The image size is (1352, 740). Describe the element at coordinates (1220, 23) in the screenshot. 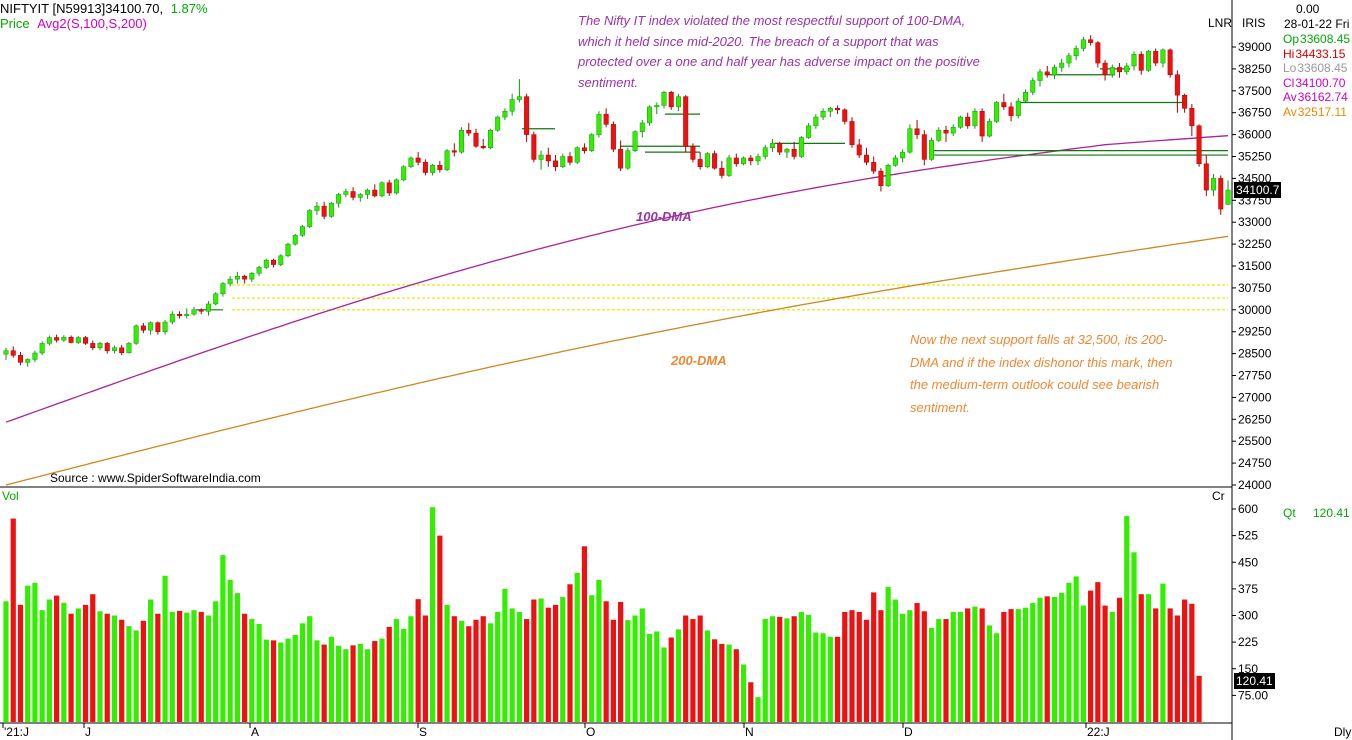

I see `scale-mode: LNR` at that location.